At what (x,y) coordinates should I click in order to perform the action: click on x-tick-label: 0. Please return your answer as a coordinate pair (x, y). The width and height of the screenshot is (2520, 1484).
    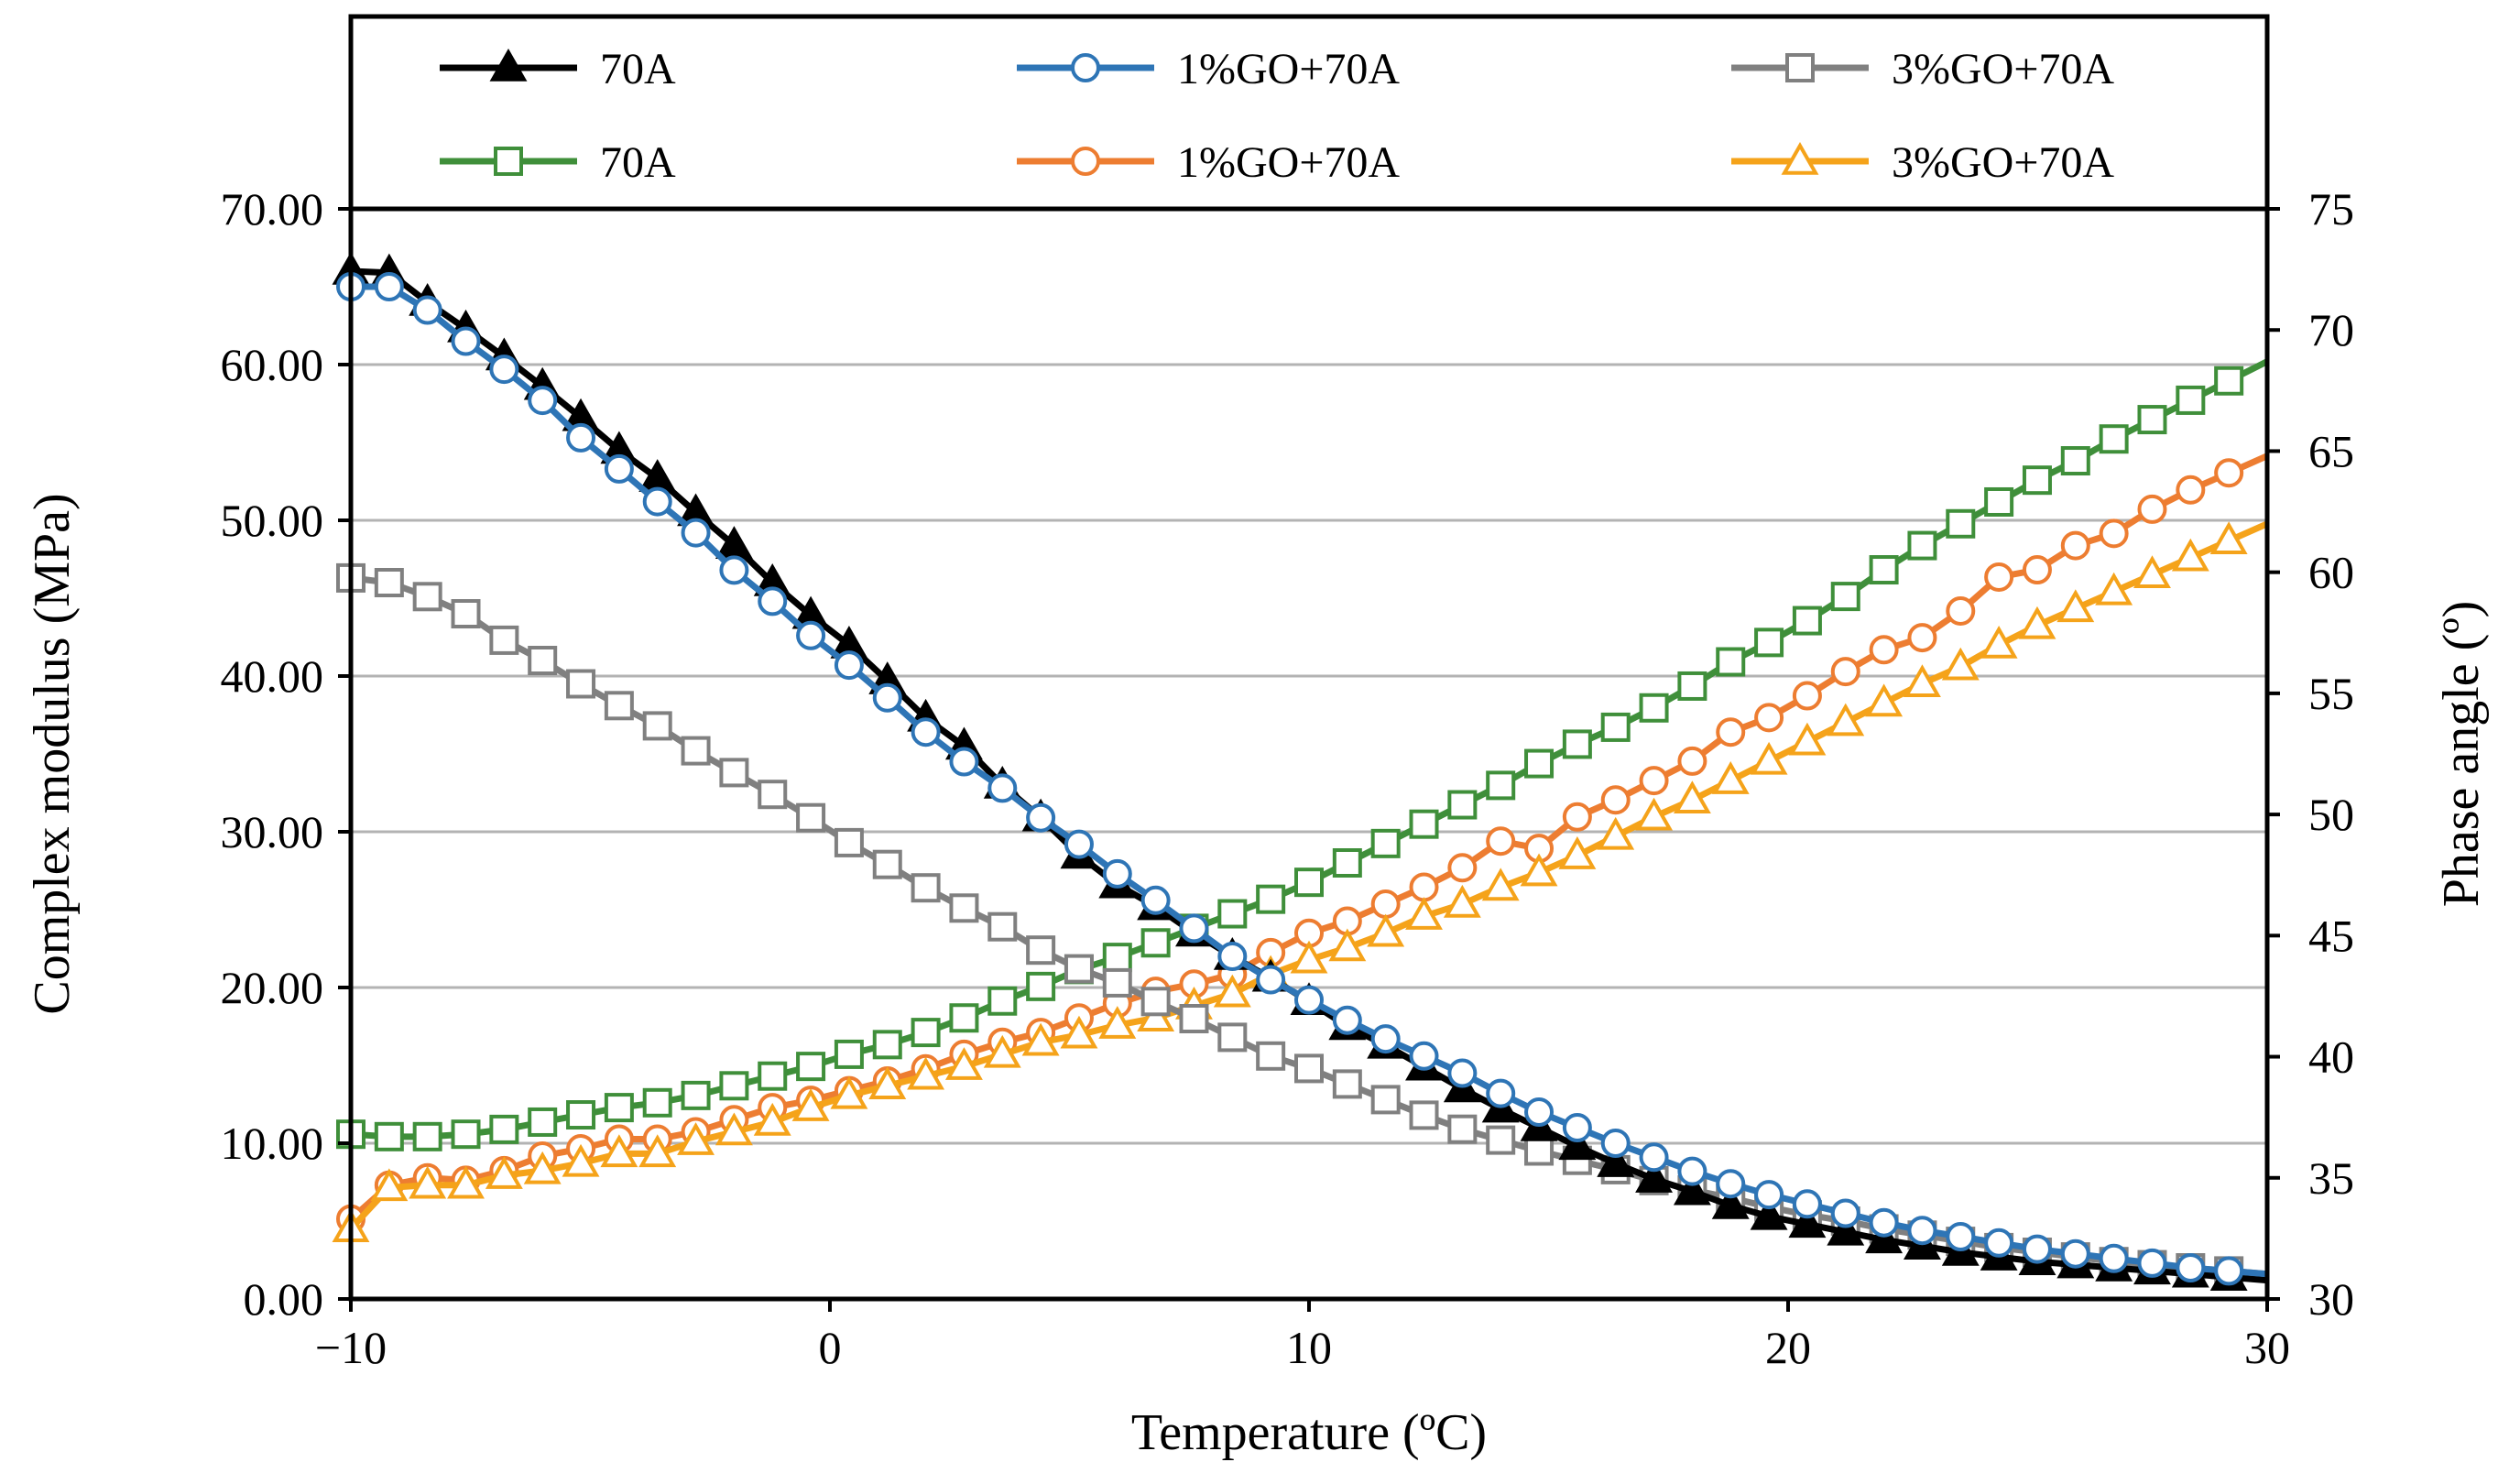
    Looking at the image, I should click on (830, 1348).